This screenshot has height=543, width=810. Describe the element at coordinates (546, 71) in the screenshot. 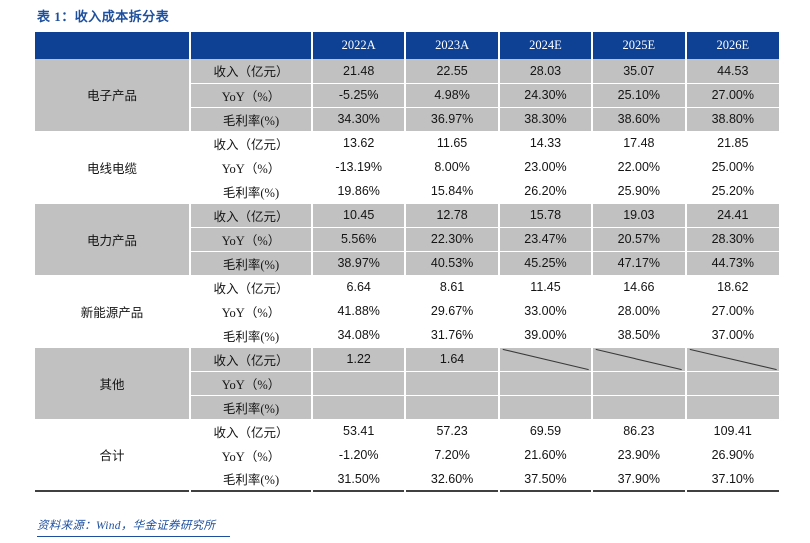

I see `value-cell: 28.03` at that location.